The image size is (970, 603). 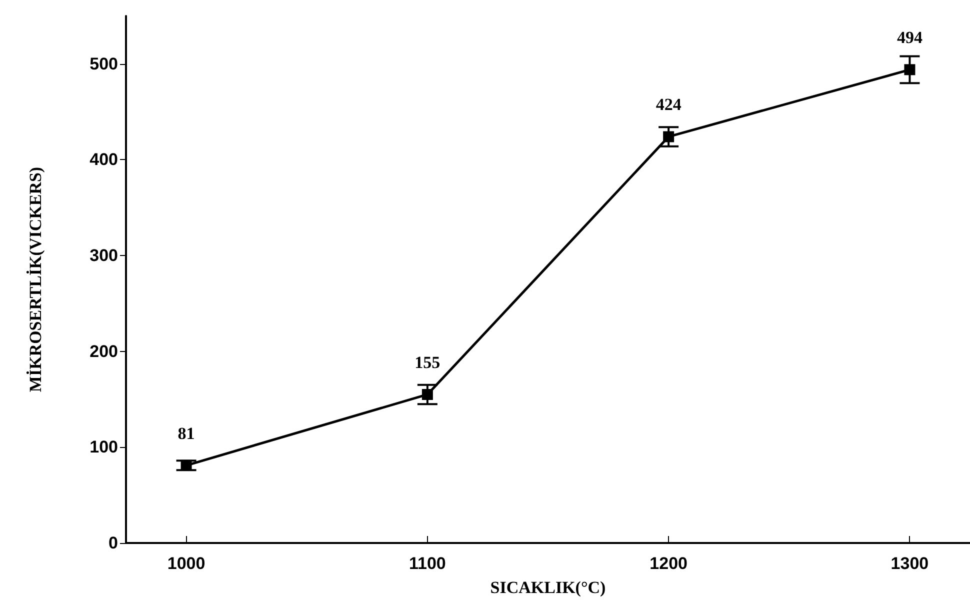 What do you see at coordinates (104, 256) in the screenshot?
I see `y-tick-label: 300` at bounding box center [104, 256].